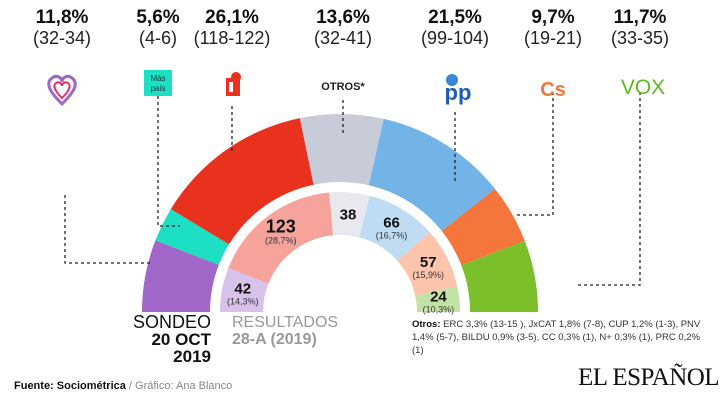  Describe the element at coordinates (157, 38) in the screenshot. I see `party-seat-range: (4-6)` at that location.